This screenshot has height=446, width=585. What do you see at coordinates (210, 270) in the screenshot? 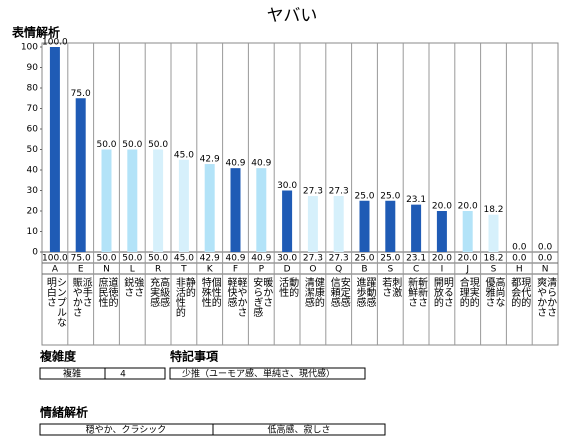
I see `x-tick-label: K` at bounding box center [210, 270].